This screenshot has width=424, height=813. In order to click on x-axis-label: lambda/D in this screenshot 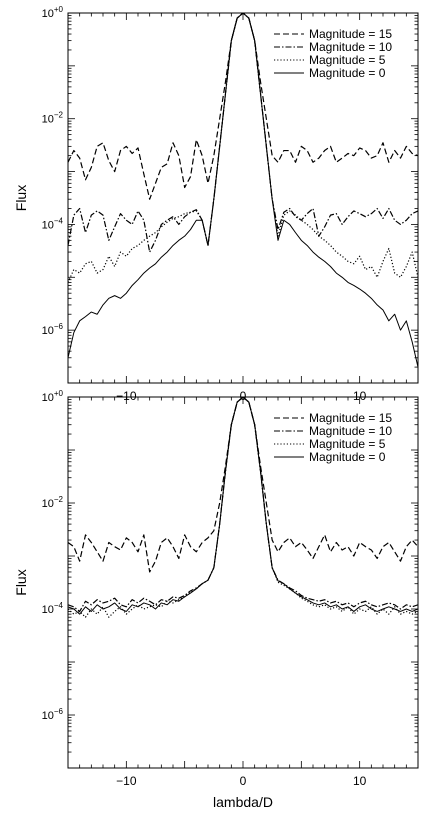, I will do `click(243, 802)`.